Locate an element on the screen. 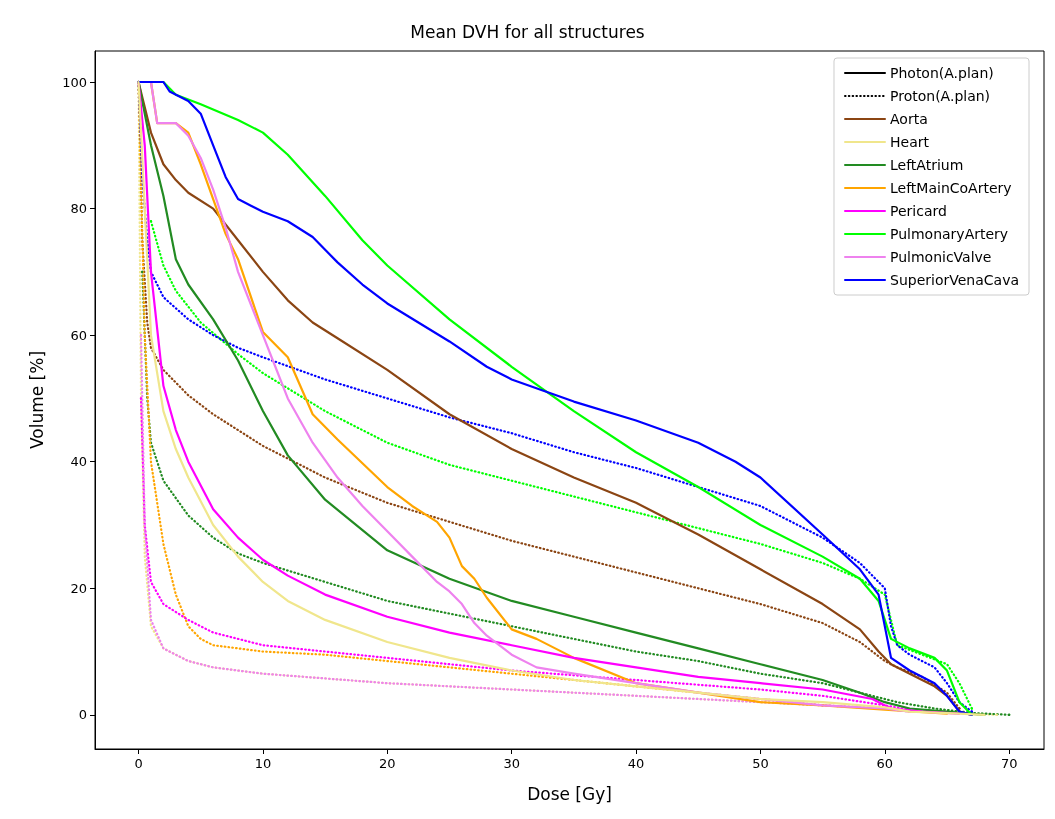 This screenshot has height=819, width=1055. x-axis-title: Dose [Gy] is located at coordinates (569, 793).